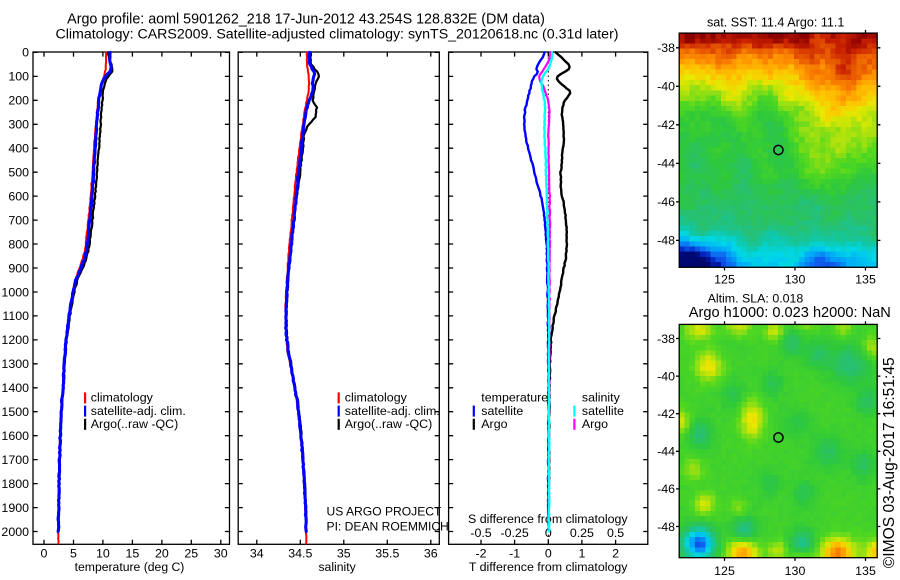 The image size is (900, 580). I want to click on svg-text: PI: DEAN ROEMMICH, so click(388, 527).